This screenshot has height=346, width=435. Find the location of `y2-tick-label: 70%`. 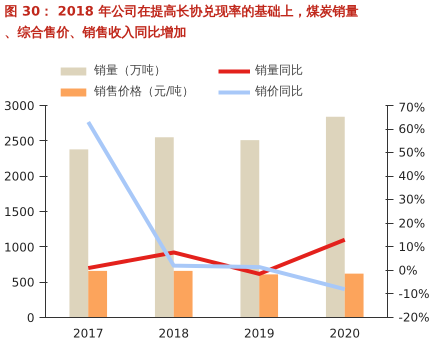

y2-tick-label: 70% is located at coordinates (412, 107).